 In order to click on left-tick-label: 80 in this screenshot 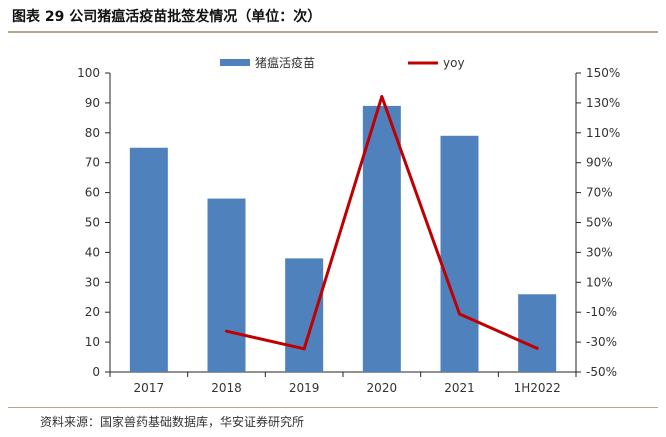, I will do `click(92, 133)`.